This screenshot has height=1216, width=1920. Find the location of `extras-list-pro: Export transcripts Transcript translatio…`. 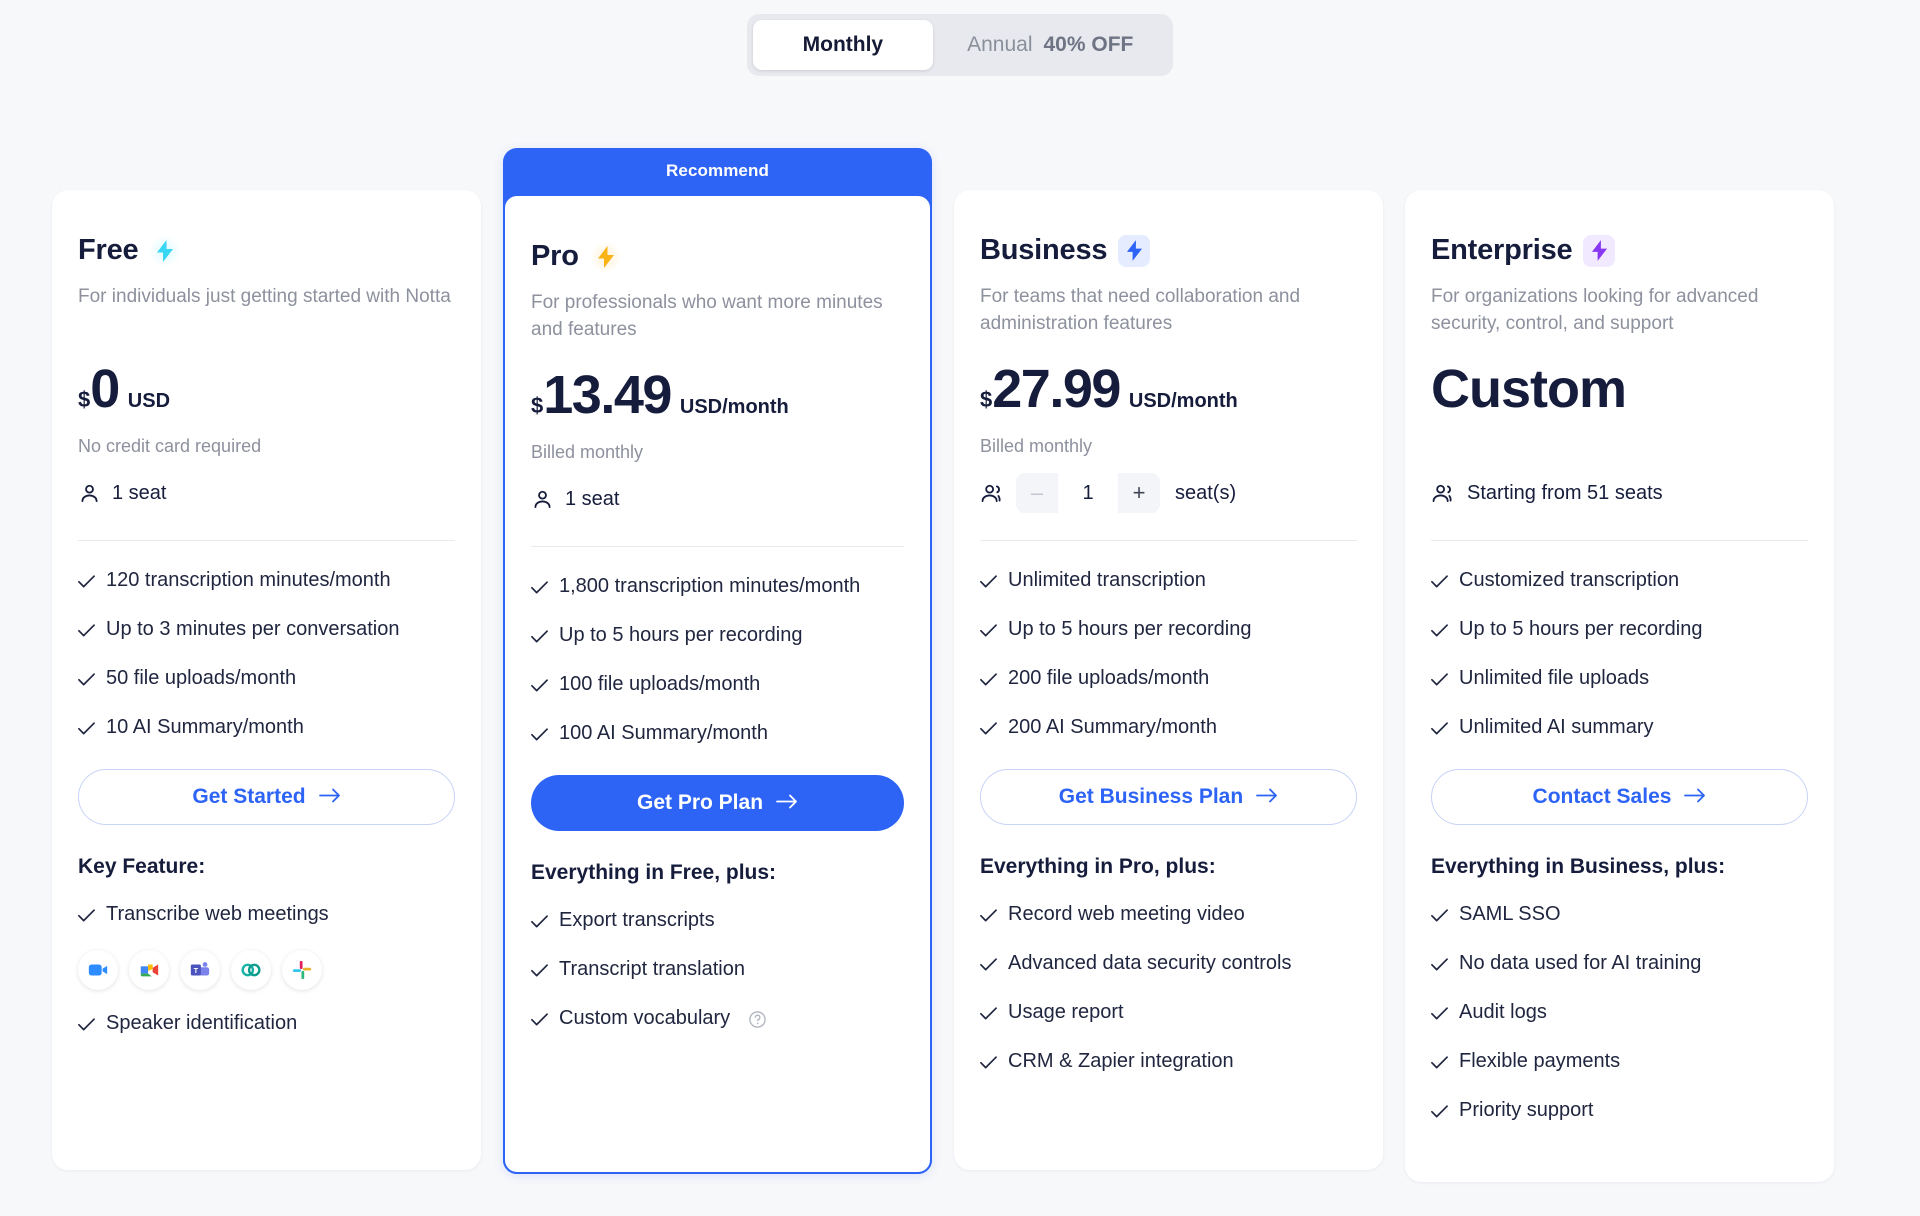

extras-list-pro: Export transcripts Transcript translatio… is located at coordinates (717, 970).